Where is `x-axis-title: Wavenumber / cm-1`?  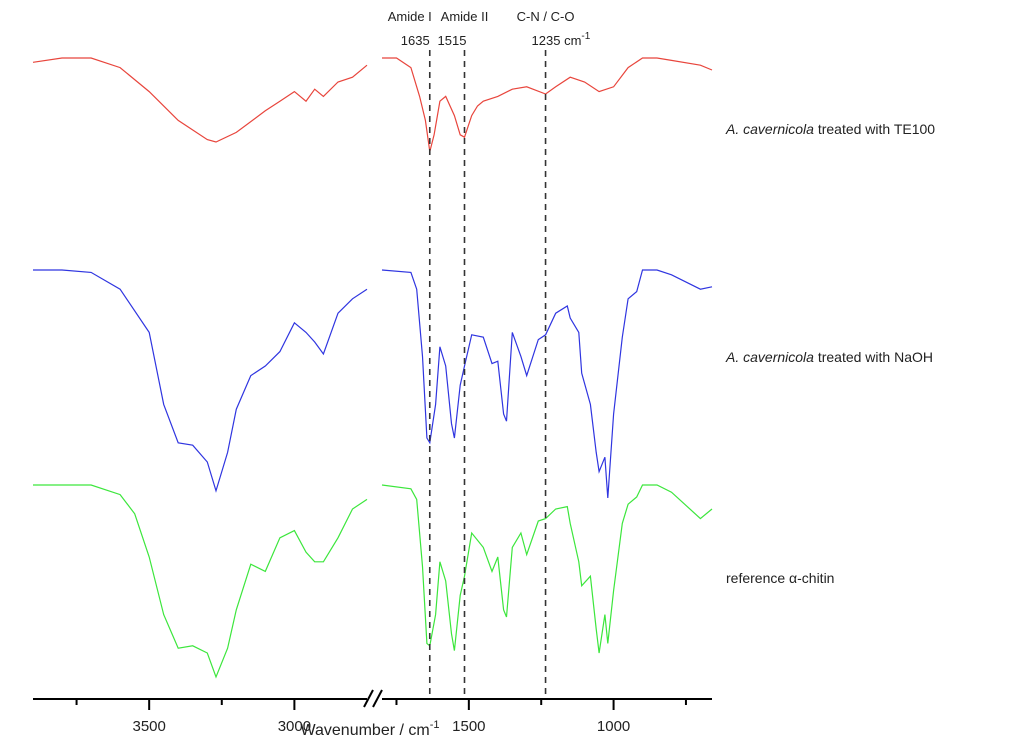
x-axis-title: Wavenumber / cm-1 is located at coordinates (370, 729).